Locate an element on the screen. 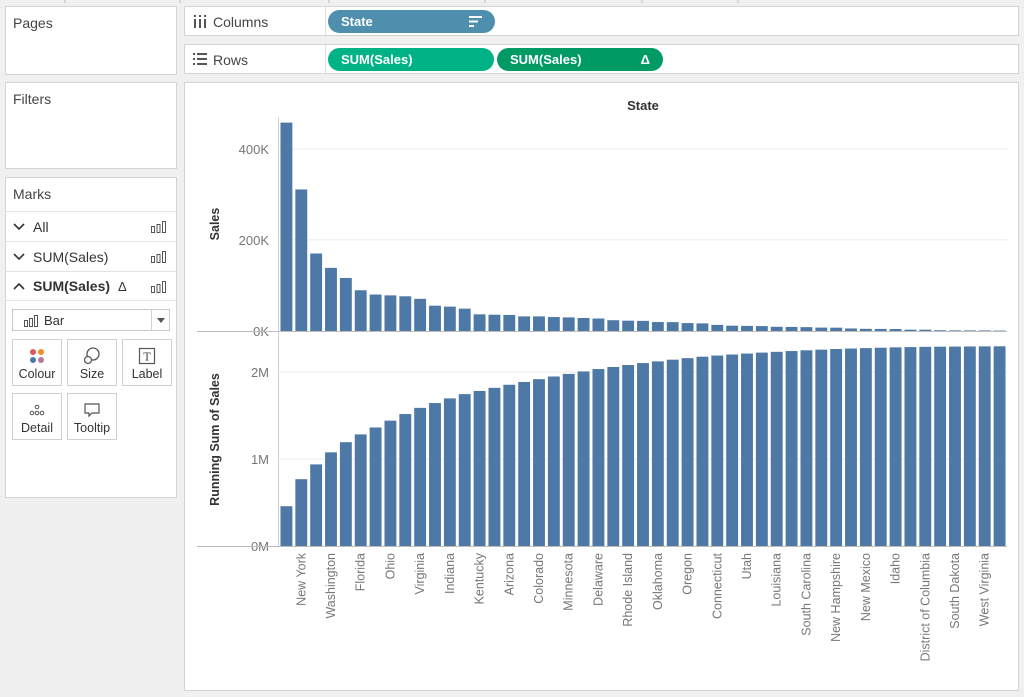 This screenshot has width=1024, height=697. mark-type-dropdown: Bar is located at coordinates (91, 320).